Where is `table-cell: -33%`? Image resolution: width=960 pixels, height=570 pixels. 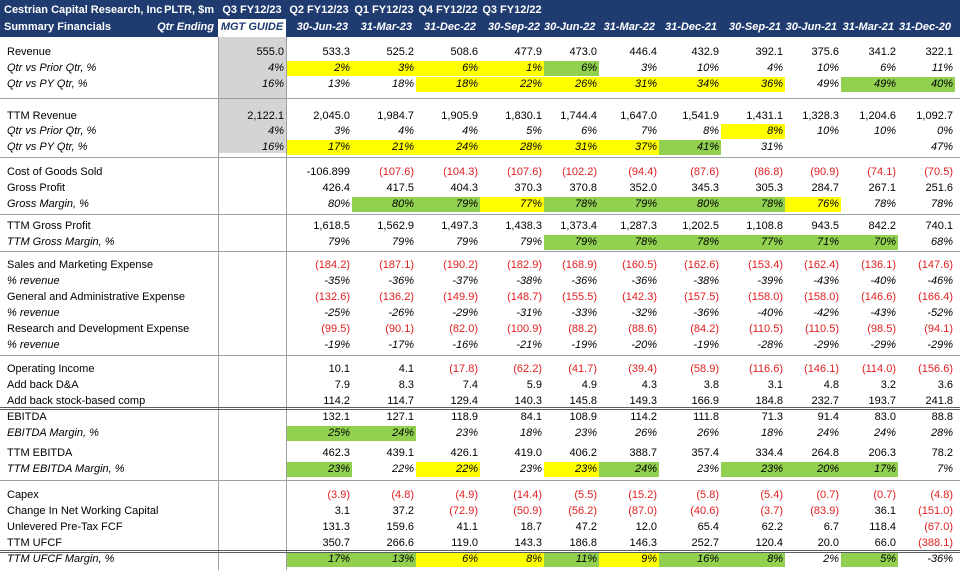
table-cell: -33% is located at coordinates (584, 313).